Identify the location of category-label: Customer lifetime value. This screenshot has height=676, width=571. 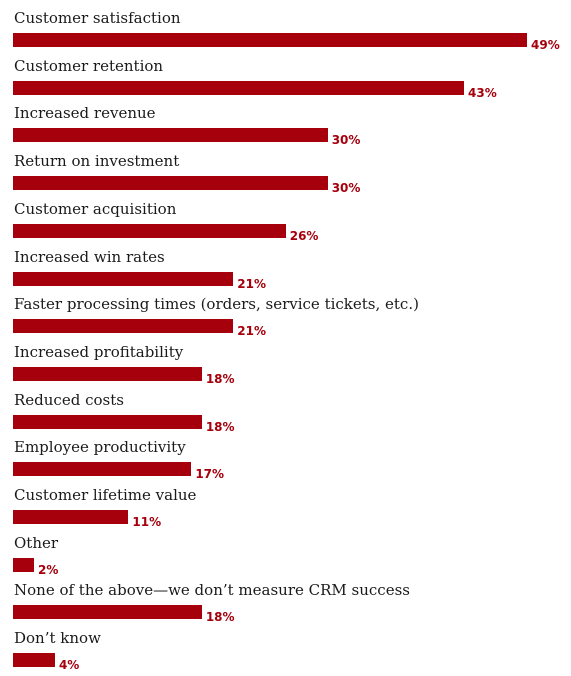
(105, 495).